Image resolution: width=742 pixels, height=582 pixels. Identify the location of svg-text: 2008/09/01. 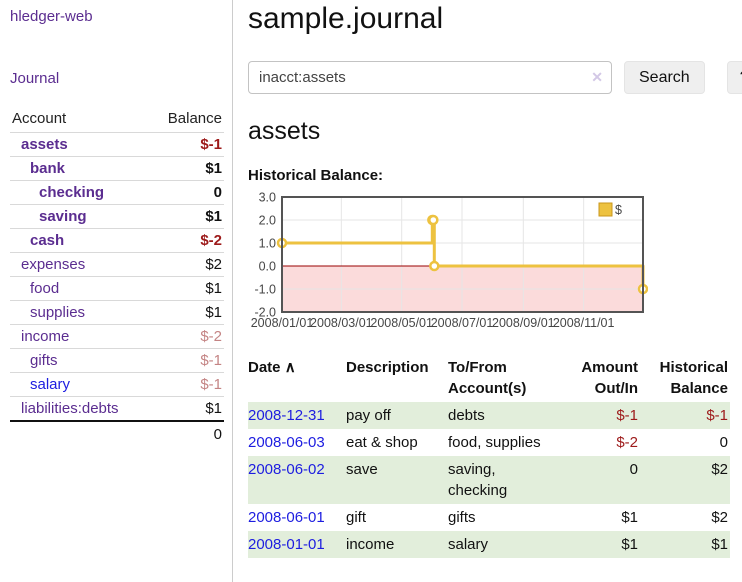
(523, 323).